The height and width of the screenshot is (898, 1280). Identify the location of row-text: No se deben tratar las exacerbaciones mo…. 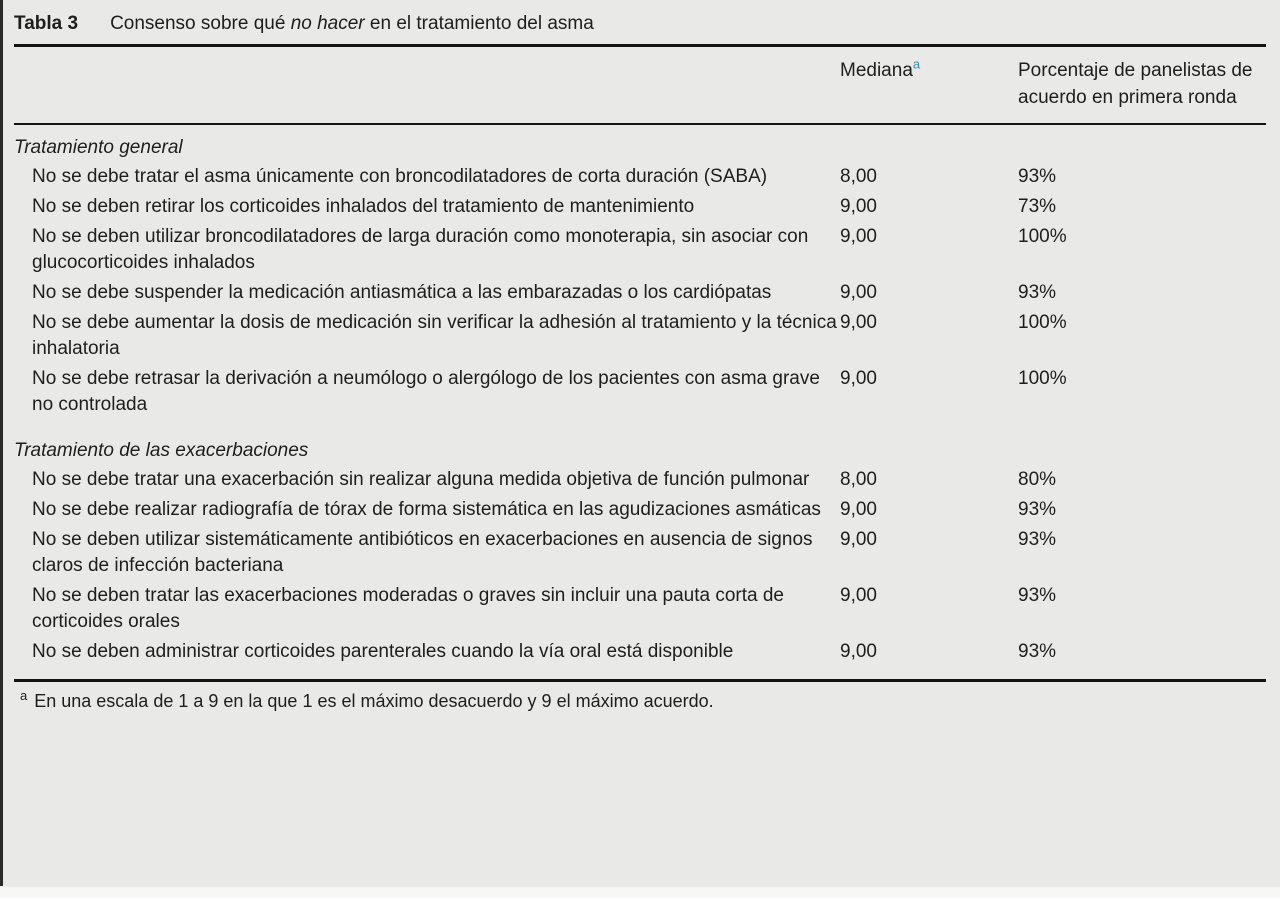
(408, 608).